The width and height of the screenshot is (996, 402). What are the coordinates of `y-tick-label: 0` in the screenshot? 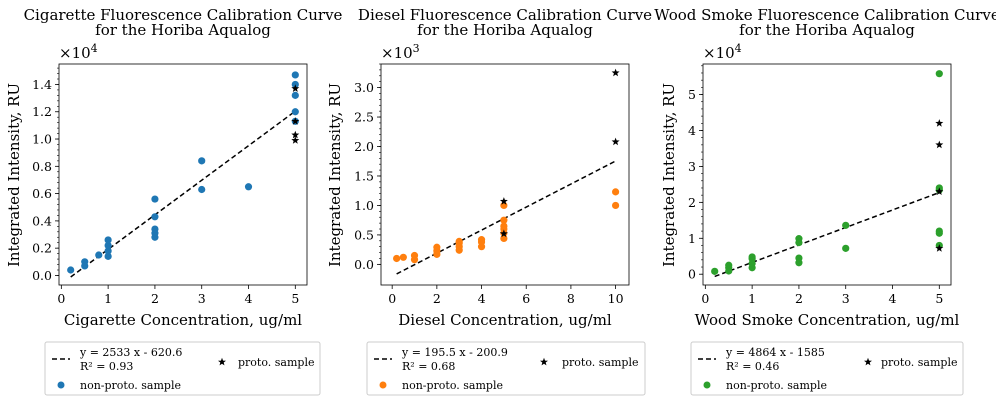 It's located at (692, 274).